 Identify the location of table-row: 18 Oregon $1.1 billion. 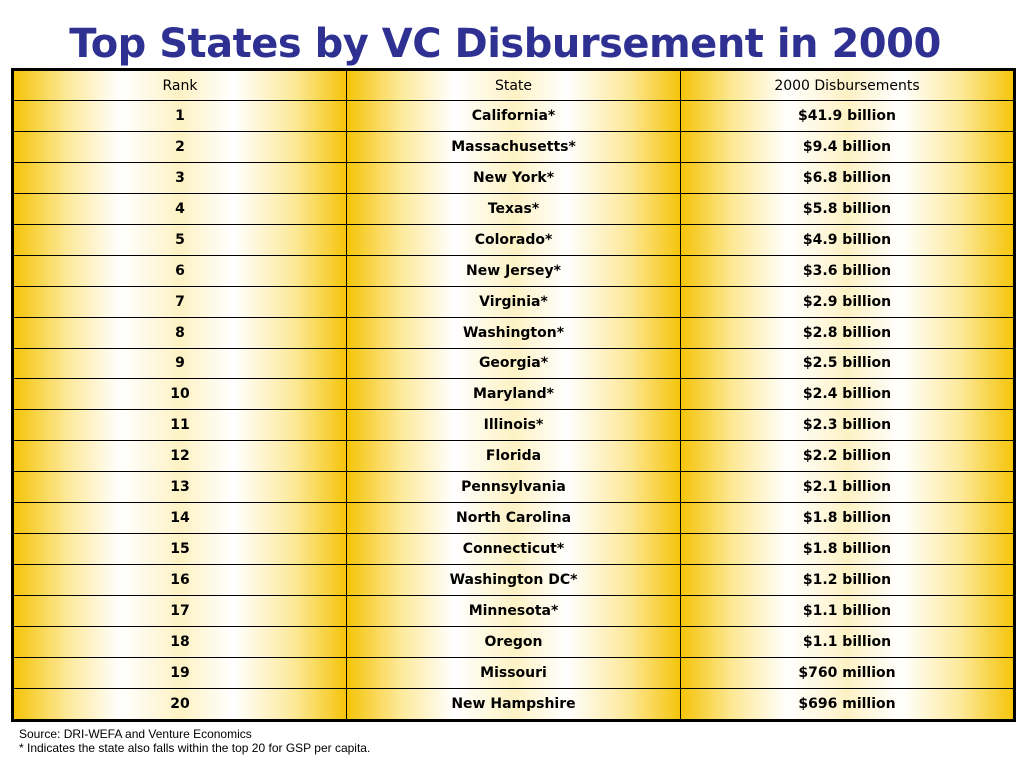
(513, 641).